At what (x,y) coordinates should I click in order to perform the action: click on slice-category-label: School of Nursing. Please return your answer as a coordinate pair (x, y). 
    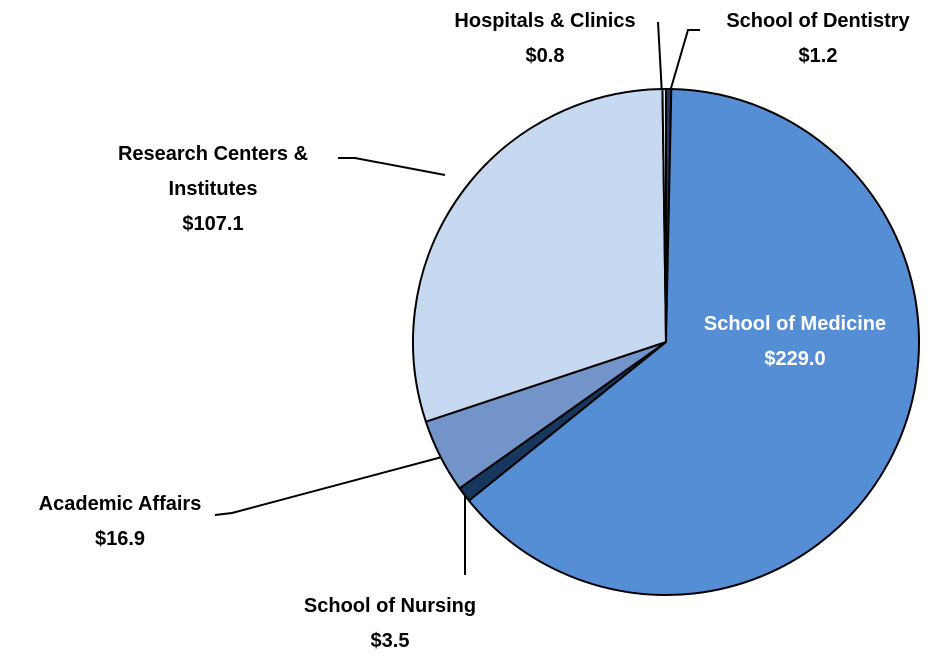
    Looking at the image, I should click on (390, 606).